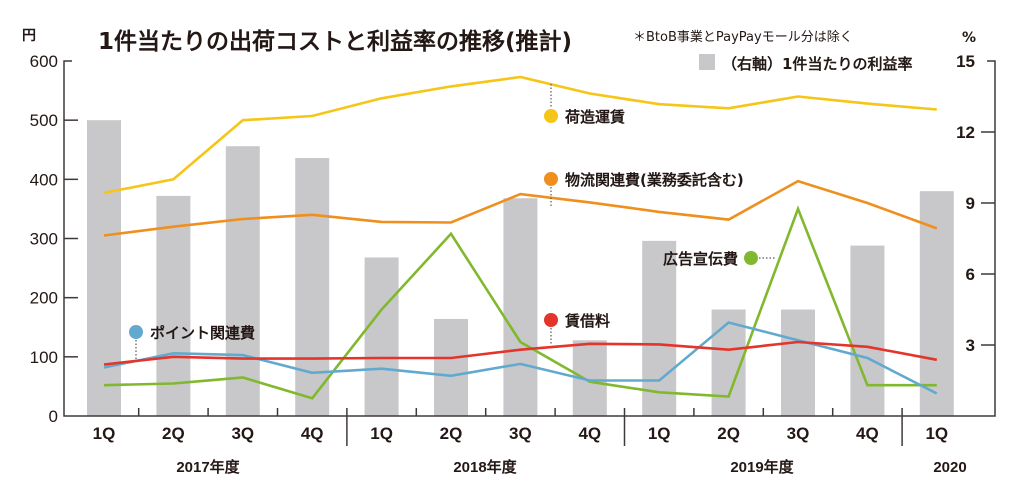 Image resolution: width=1024 pixels, height=497 pixels. Describe the element at coordinates (970, 274) in the screenshot. I see `right-tick-label: 6` at that location.